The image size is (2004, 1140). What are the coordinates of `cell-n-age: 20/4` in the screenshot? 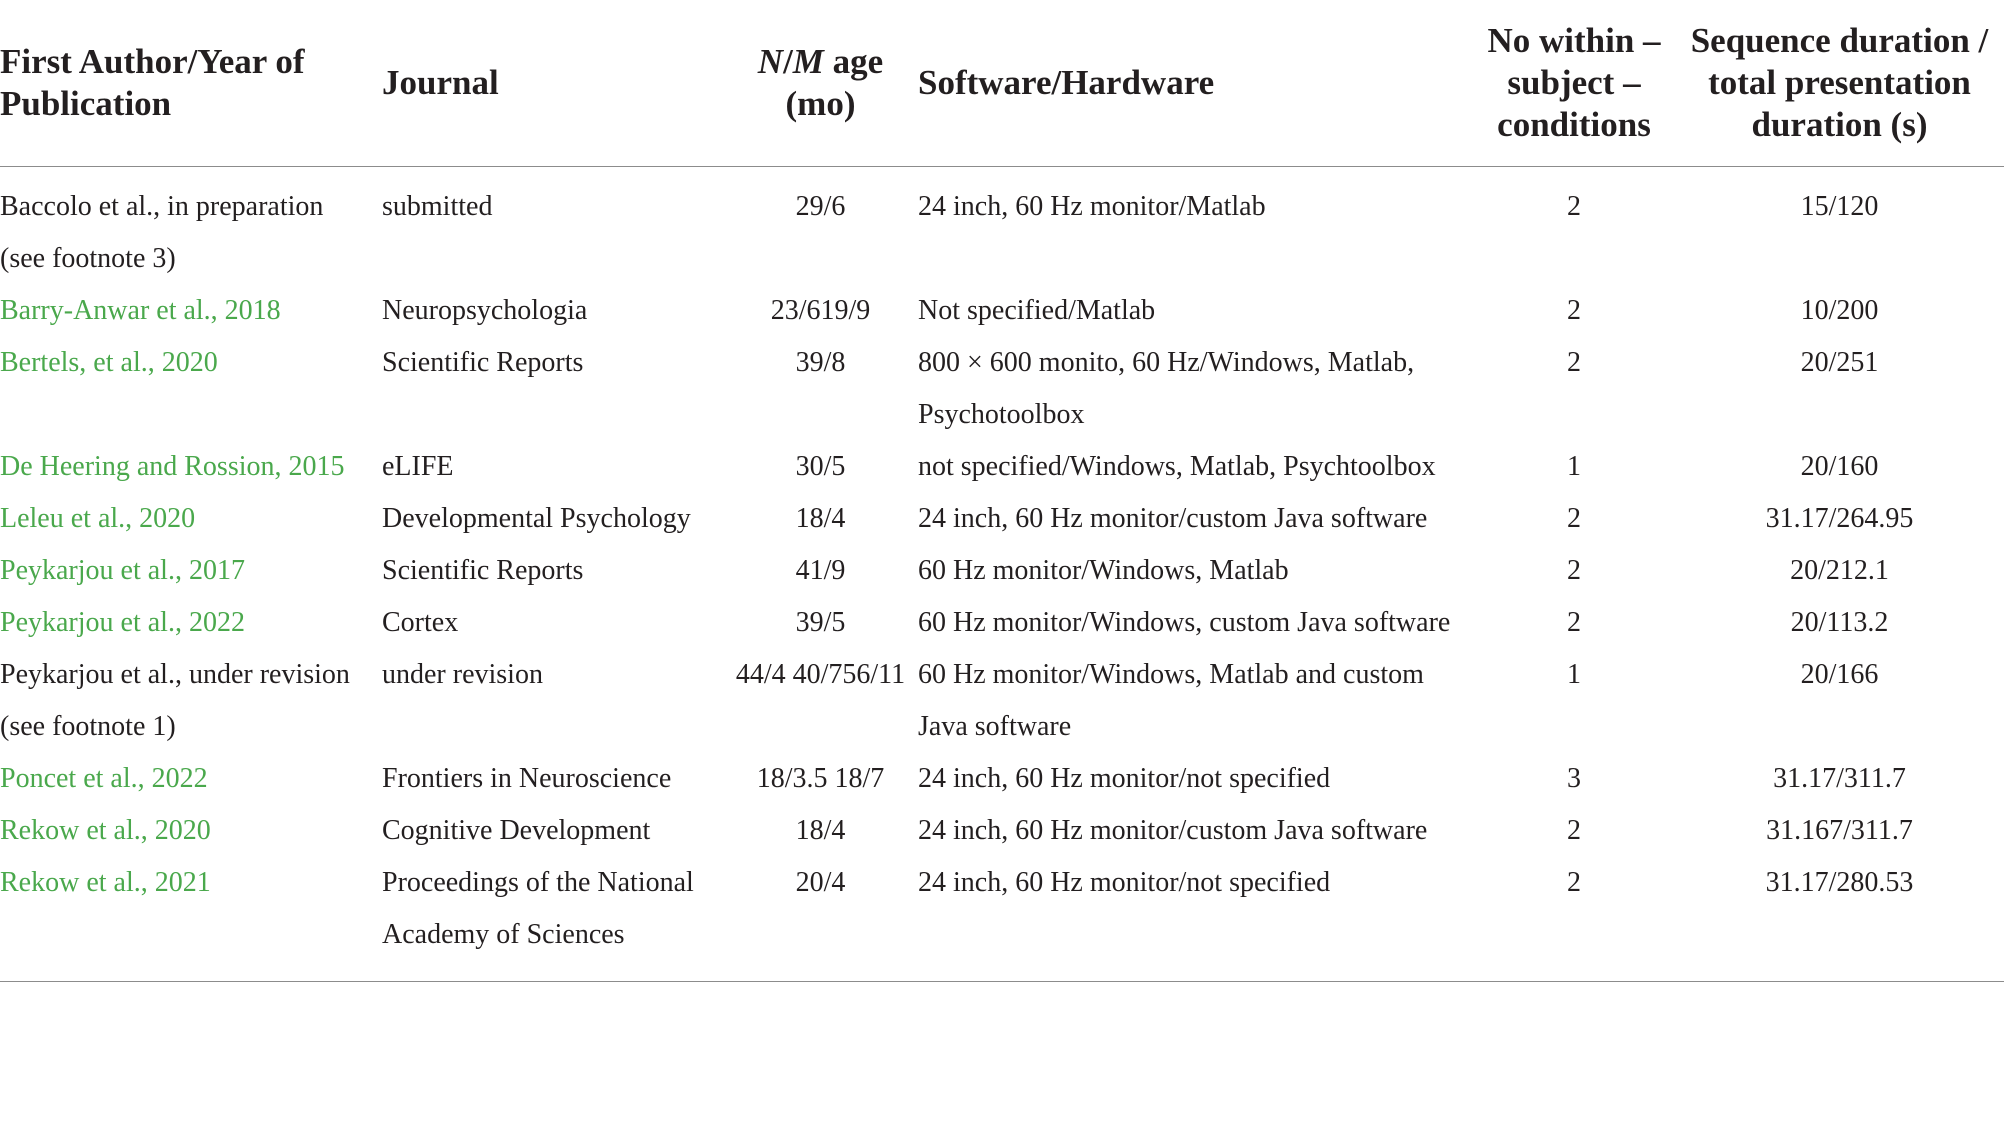 It's located at (820, 882).